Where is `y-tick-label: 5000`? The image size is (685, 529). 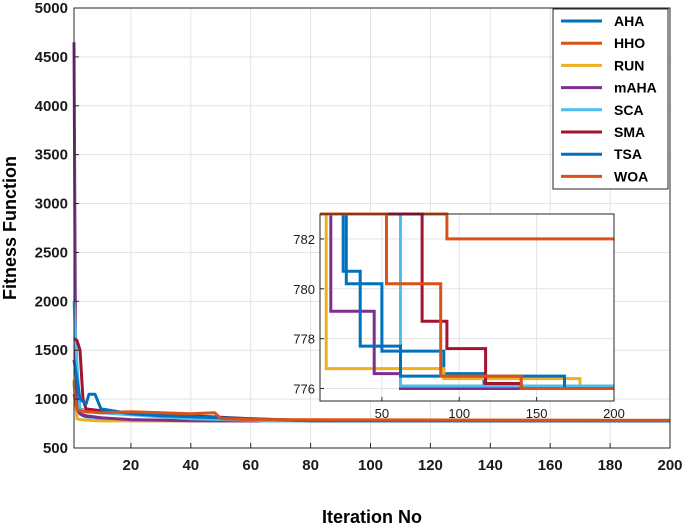 y-tick-label: 5000 is located at coordinates (51, 8).